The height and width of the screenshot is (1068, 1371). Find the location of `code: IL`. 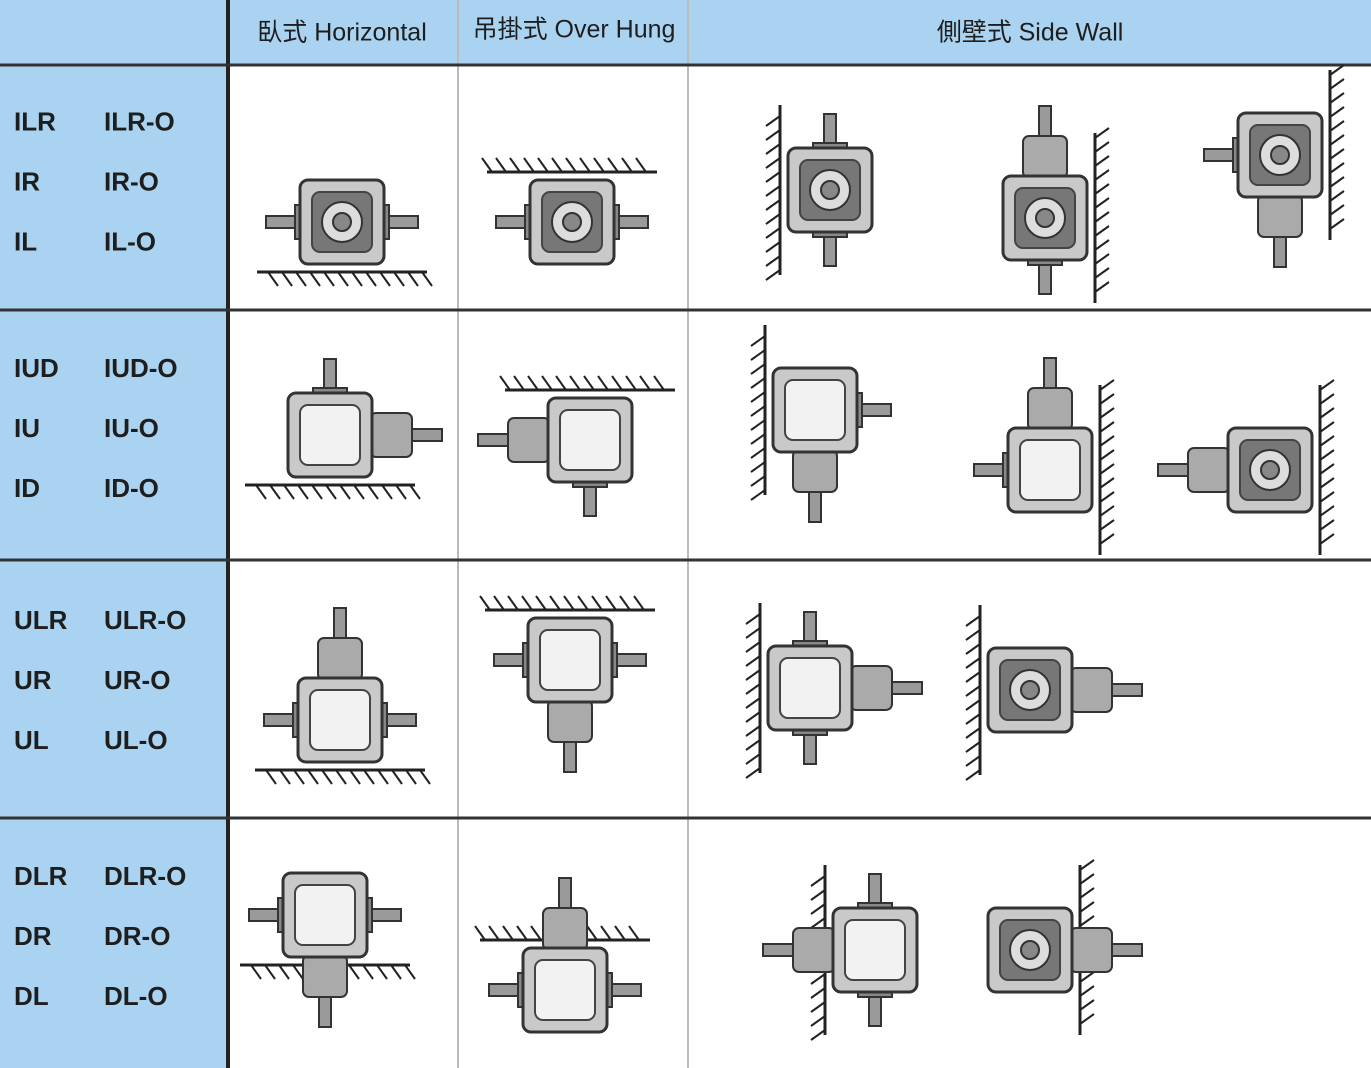

code: IL is located at coordinates (25, 242).